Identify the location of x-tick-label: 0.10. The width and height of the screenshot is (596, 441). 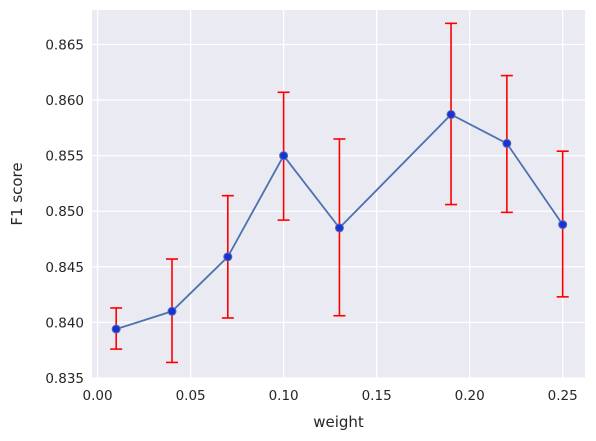
(284, 396).